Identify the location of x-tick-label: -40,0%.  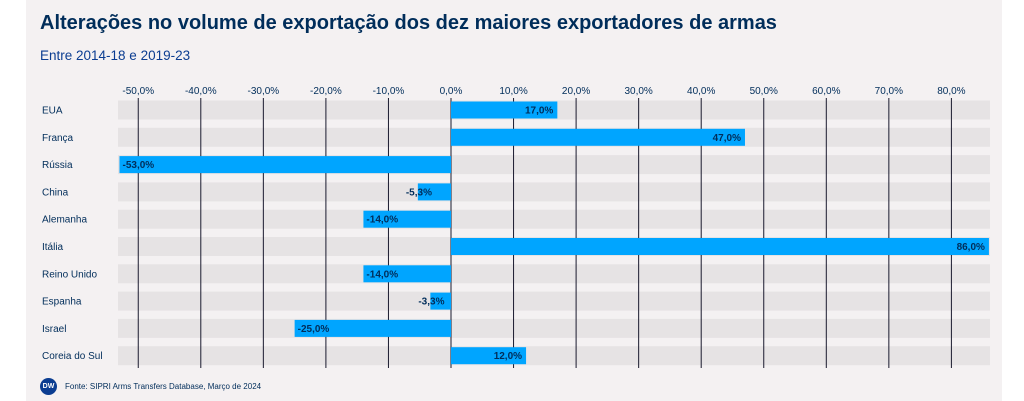
(201, 91).